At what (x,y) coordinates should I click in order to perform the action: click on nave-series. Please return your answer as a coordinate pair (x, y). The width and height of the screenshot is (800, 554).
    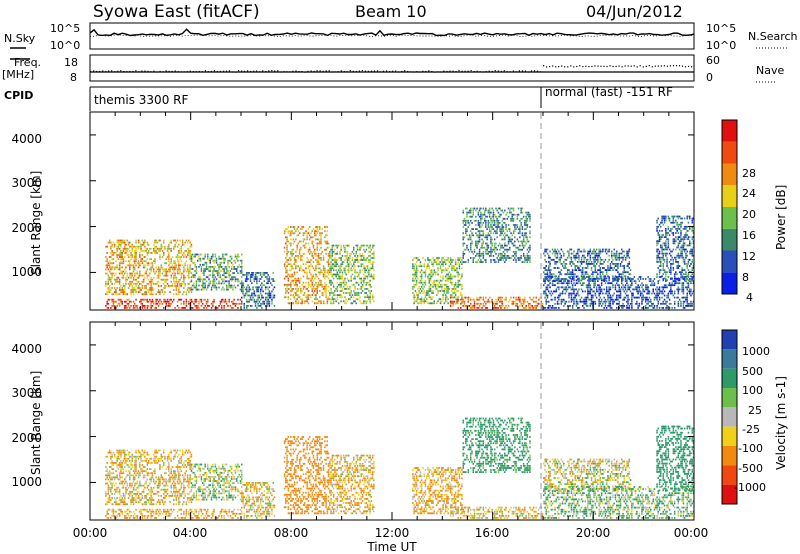
    Looking at the image, I should click on (391, 69).